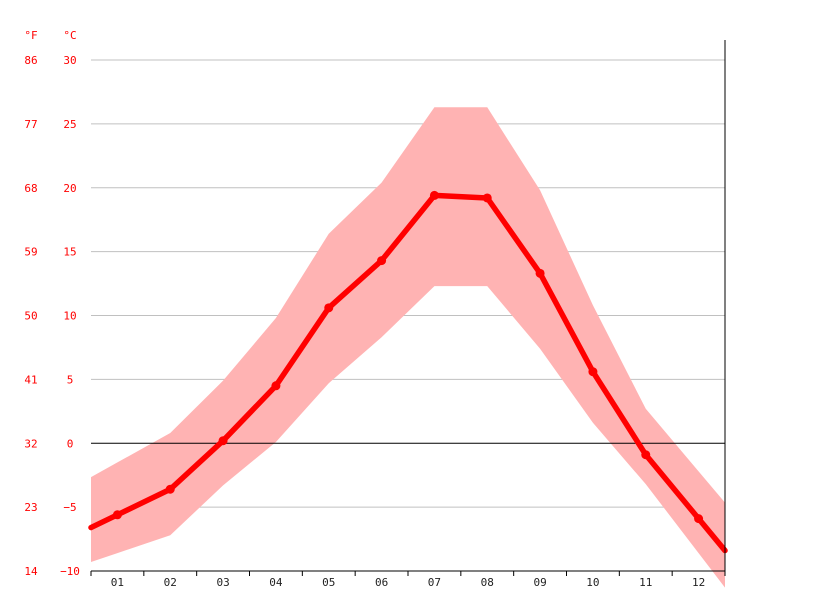 The width and height of the screenshot is (815, 611). I want to click on y-tick-celsius: −5, so click(69, 507).